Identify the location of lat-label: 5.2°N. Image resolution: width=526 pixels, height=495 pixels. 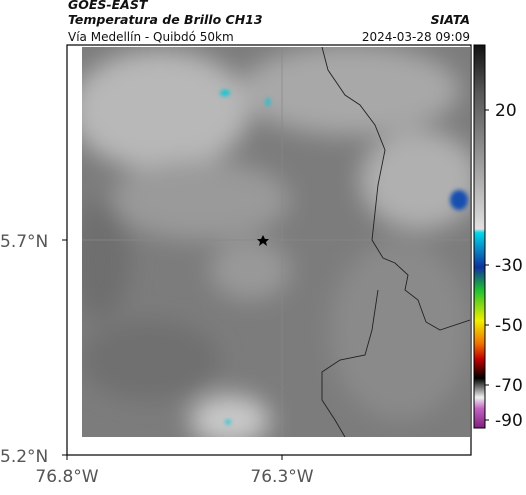
(24, 457).